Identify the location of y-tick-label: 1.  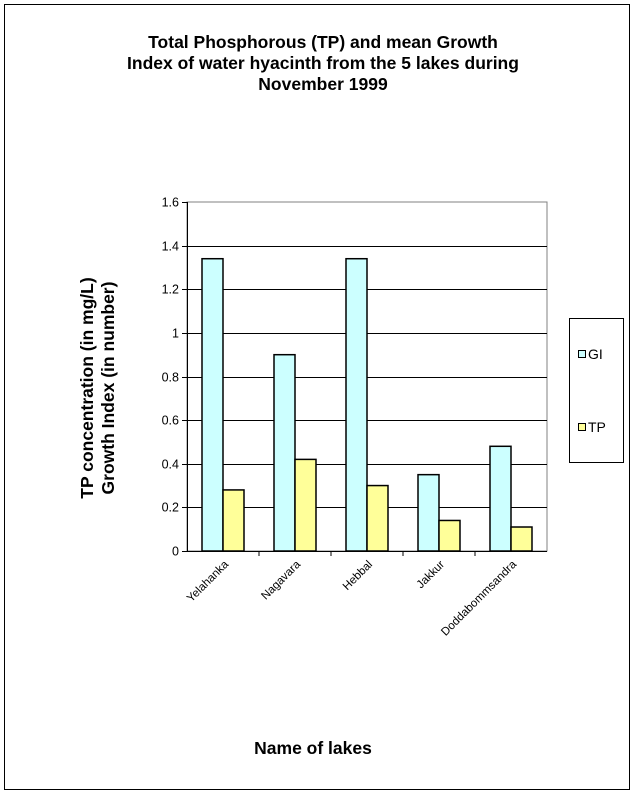
(175, 334).